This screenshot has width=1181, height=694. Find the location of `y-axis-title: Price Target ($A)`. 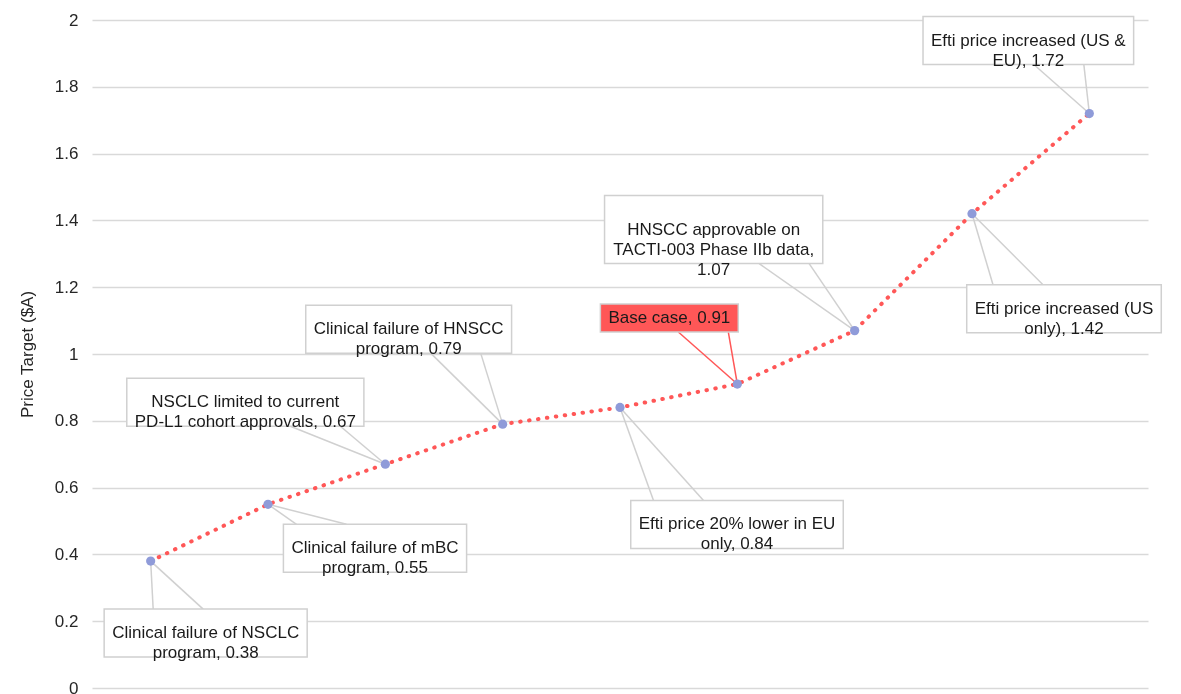

y-axis-title: Price Target ($A) is located at coordinates (27, 354).